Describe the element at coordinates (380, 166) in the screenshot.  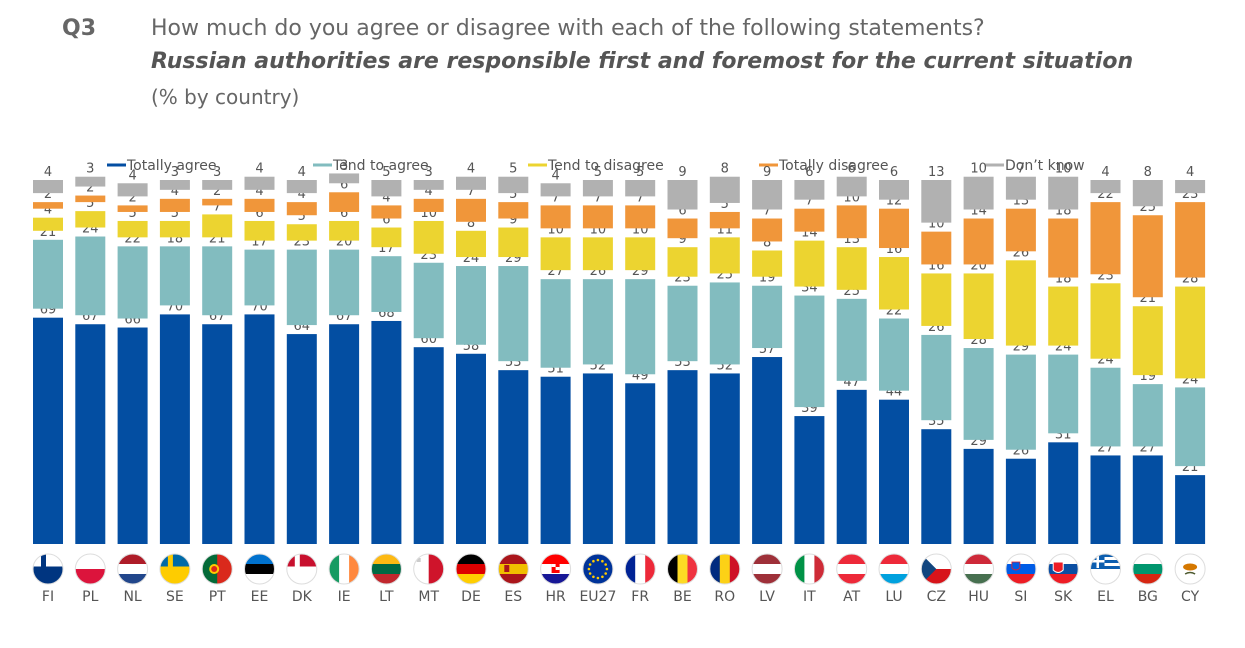
I see `legend-label: Tend to agree` at that location.